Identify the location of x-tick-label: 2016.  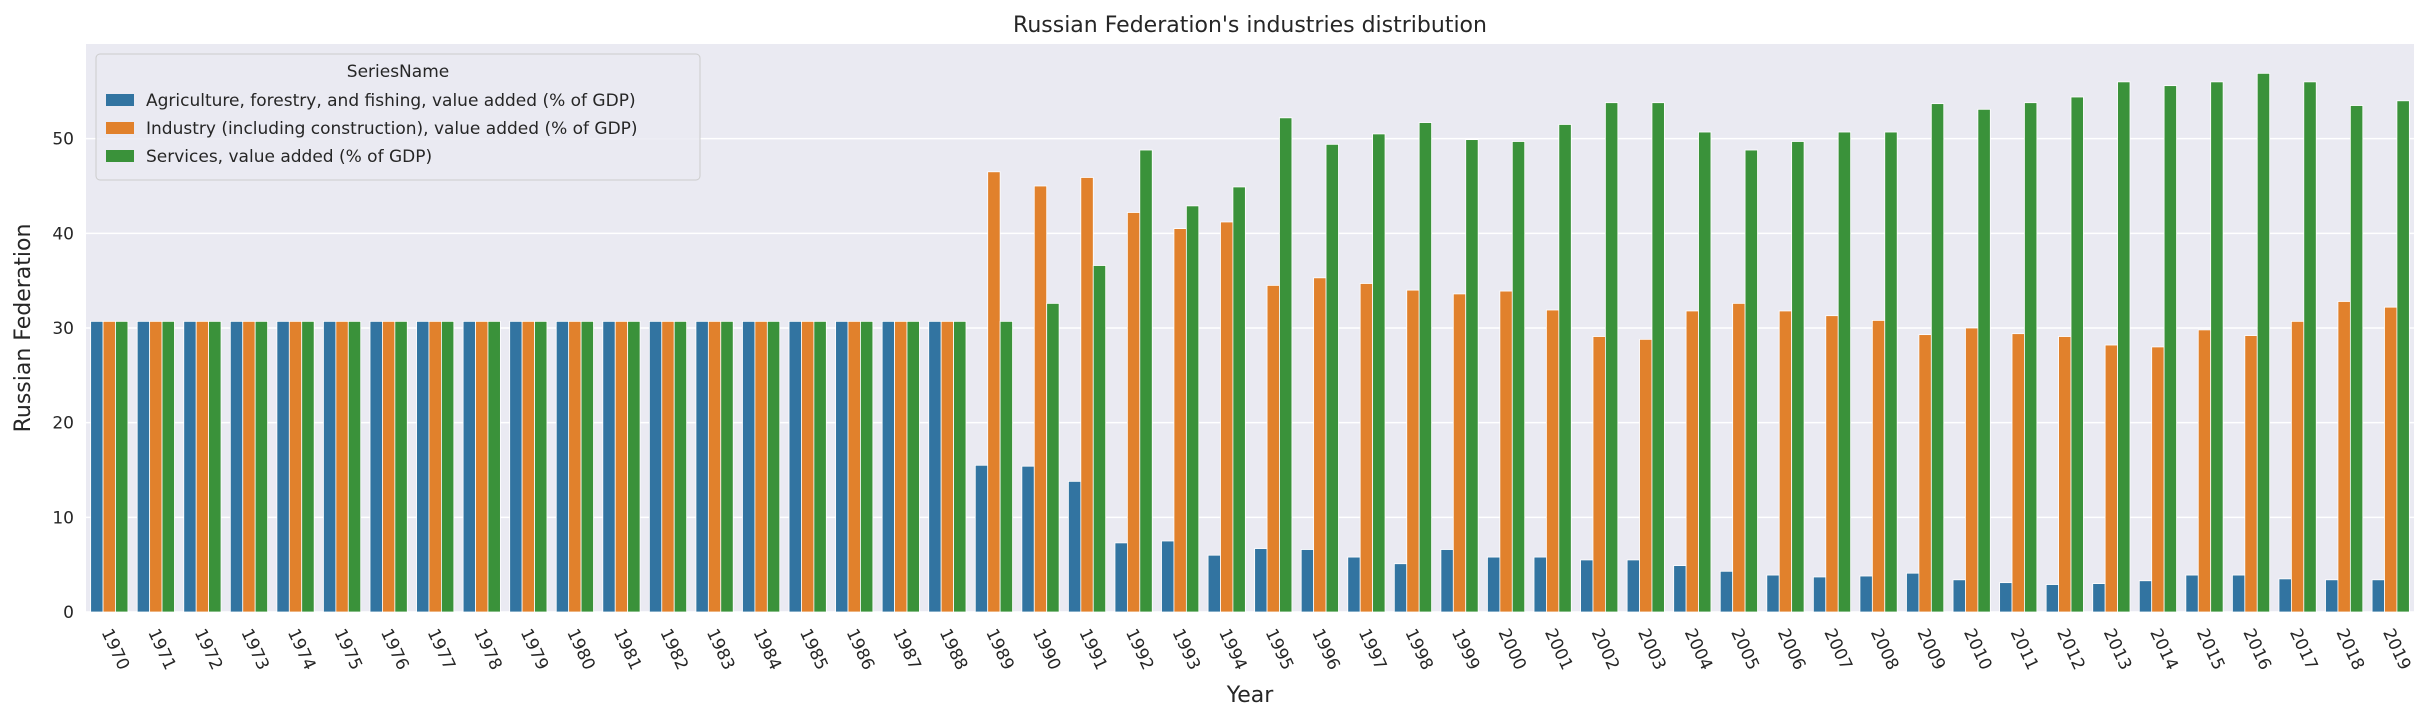
(2257, 650).